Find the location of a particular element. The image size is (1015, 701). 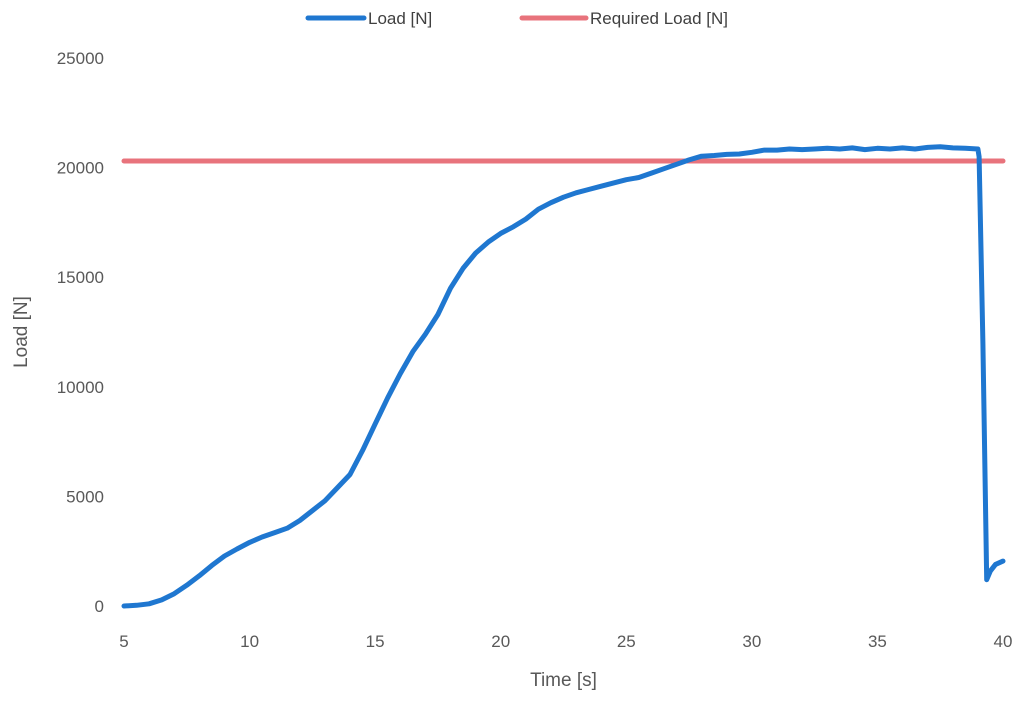

x-tick-label: 10 is located at coordinates (249, 641).